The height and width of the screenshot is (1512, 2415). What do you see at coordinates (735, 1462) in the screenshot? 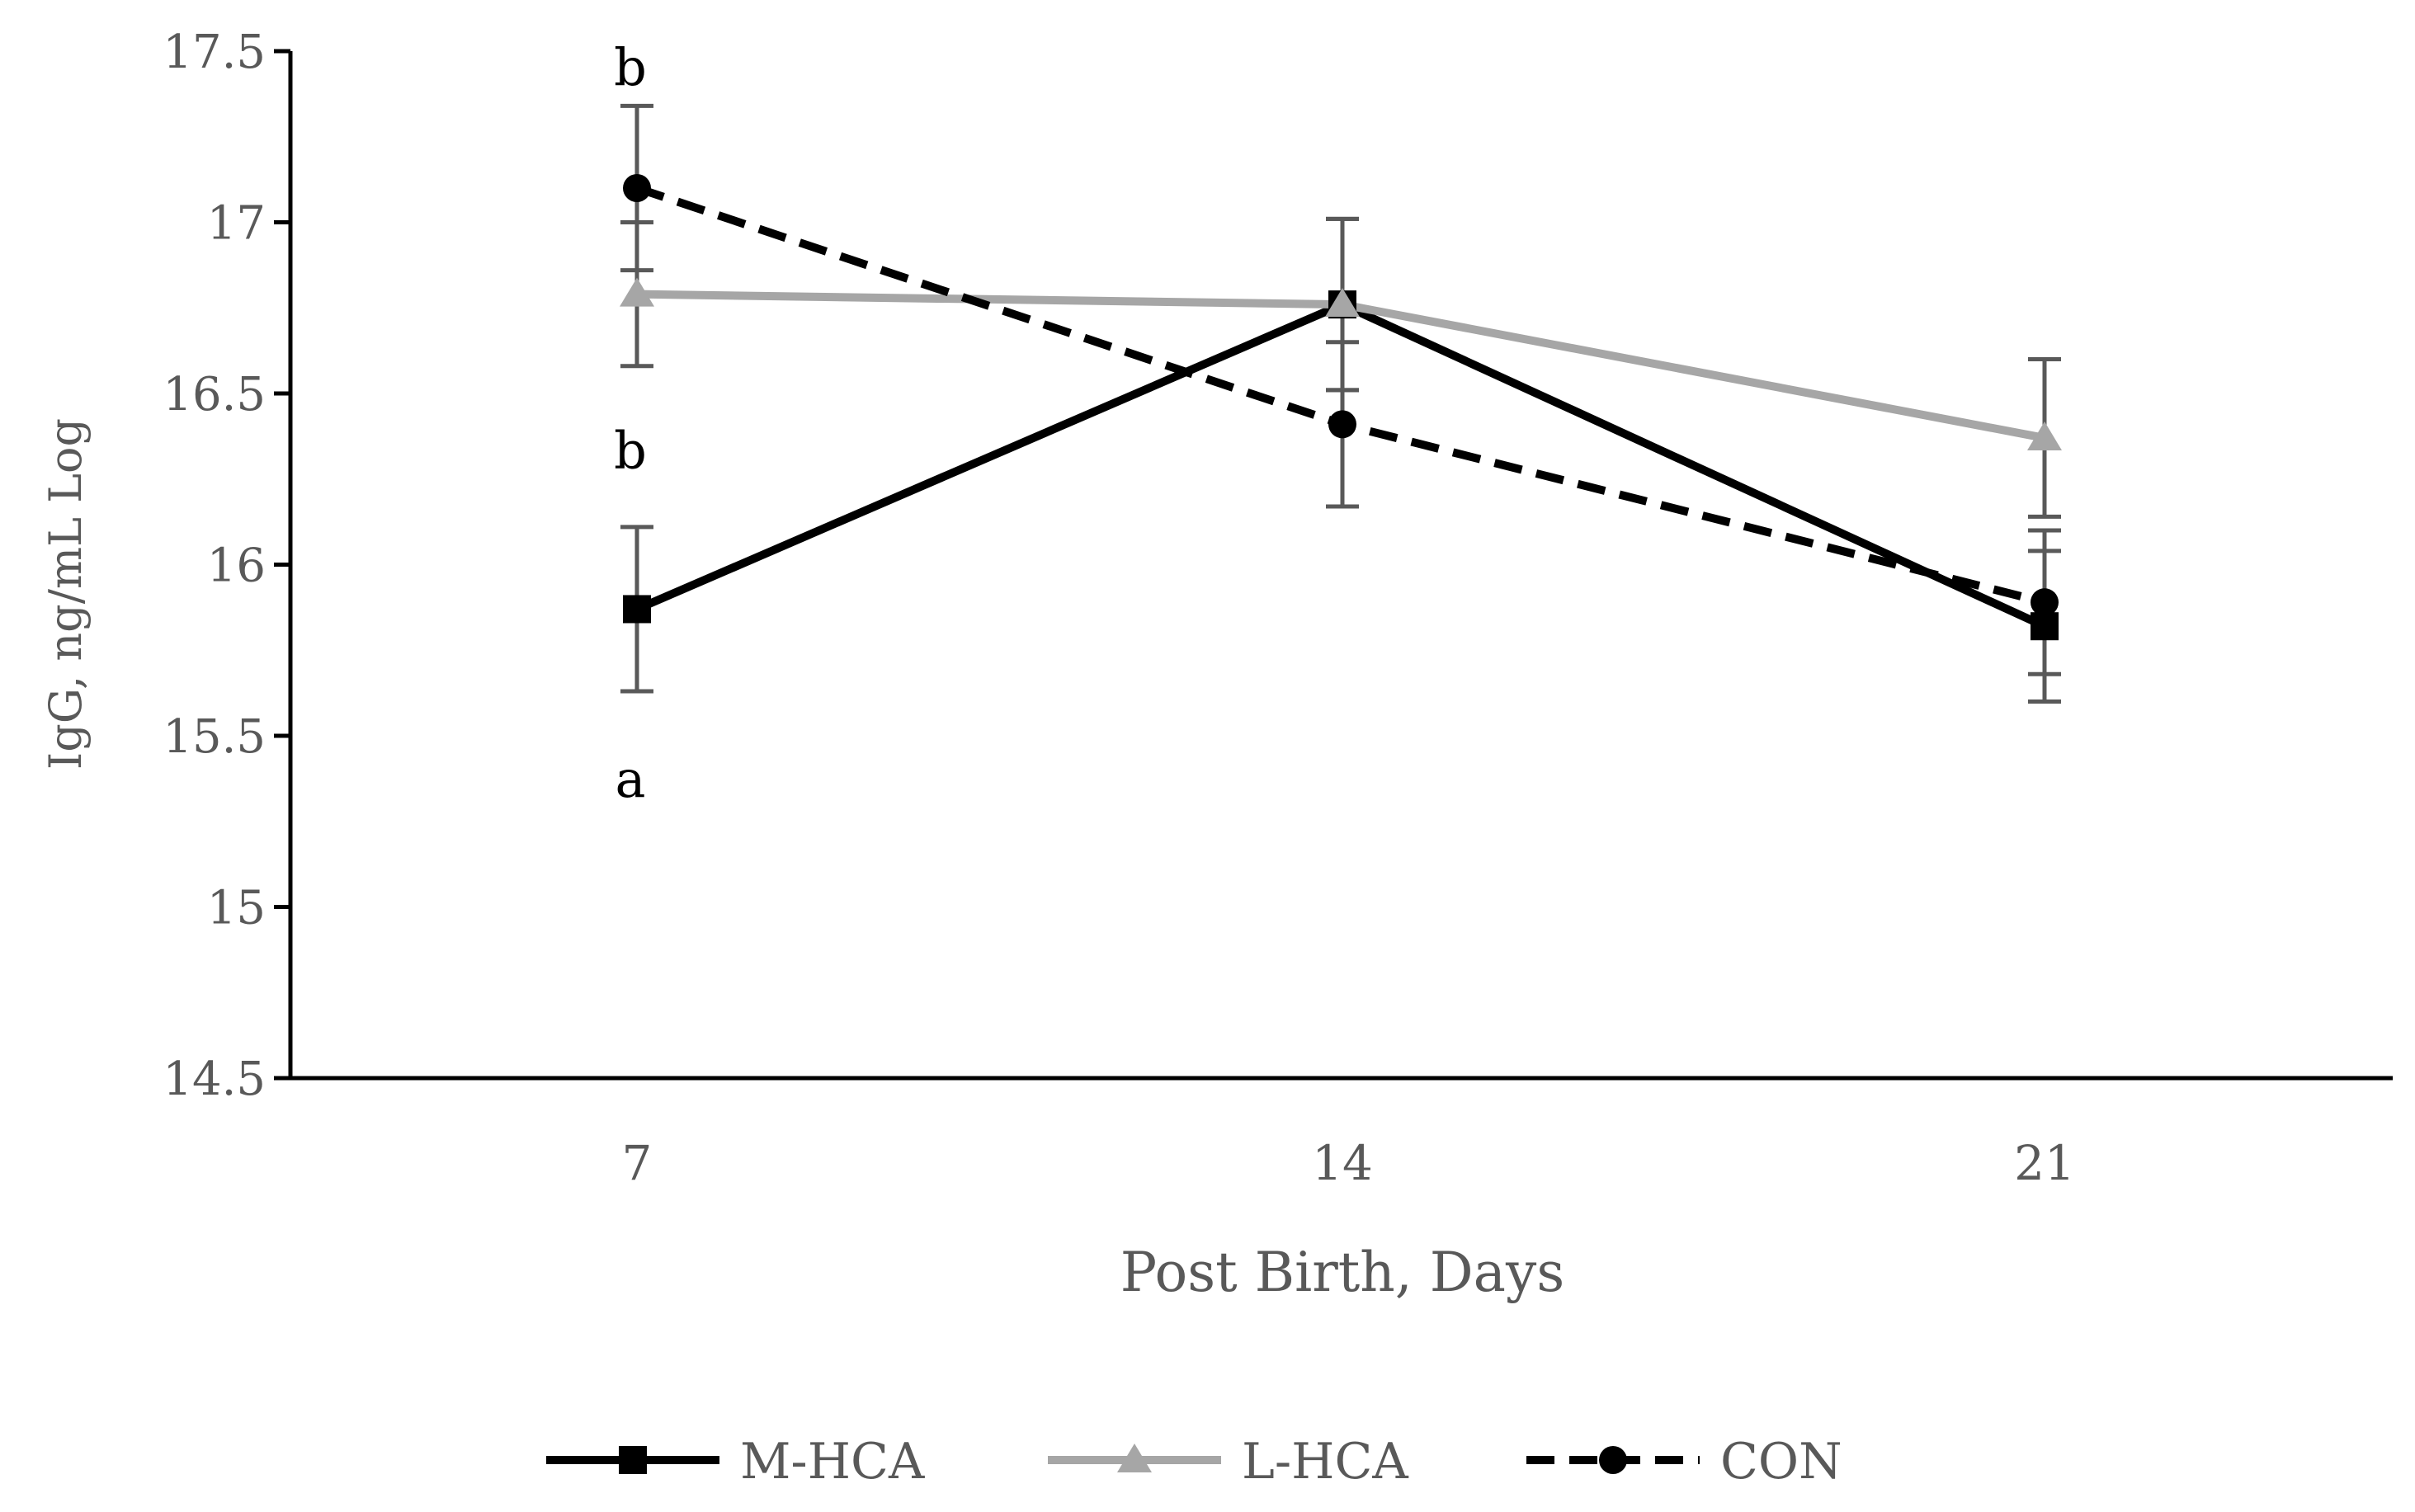
I see `legend-item-m-hca: M-HCA` at bounding box center [735, 1462].